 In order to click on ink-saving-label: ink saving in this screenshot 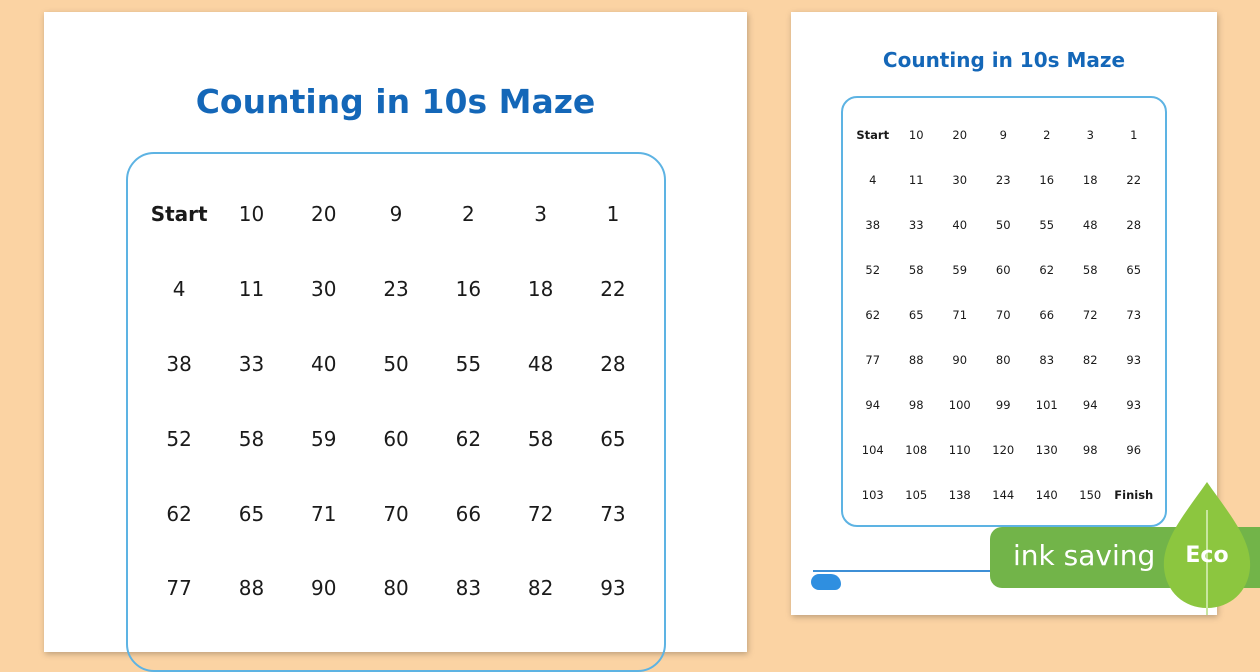, I will do `click(1084, 555)`.